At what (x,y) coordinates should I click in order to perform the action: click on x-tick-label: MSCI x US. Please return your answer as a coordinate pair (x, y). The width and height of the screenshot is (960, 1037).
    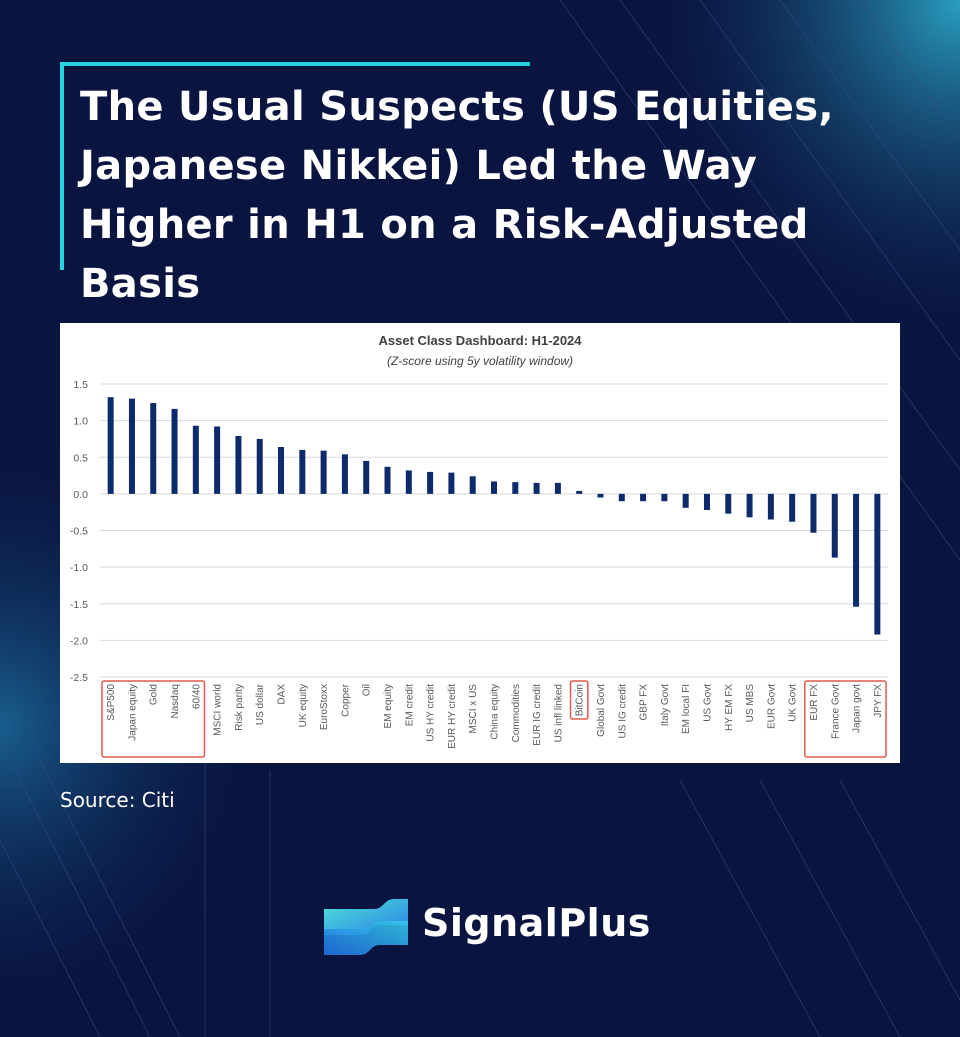
    Looking at the image, I should click on (473, 709).